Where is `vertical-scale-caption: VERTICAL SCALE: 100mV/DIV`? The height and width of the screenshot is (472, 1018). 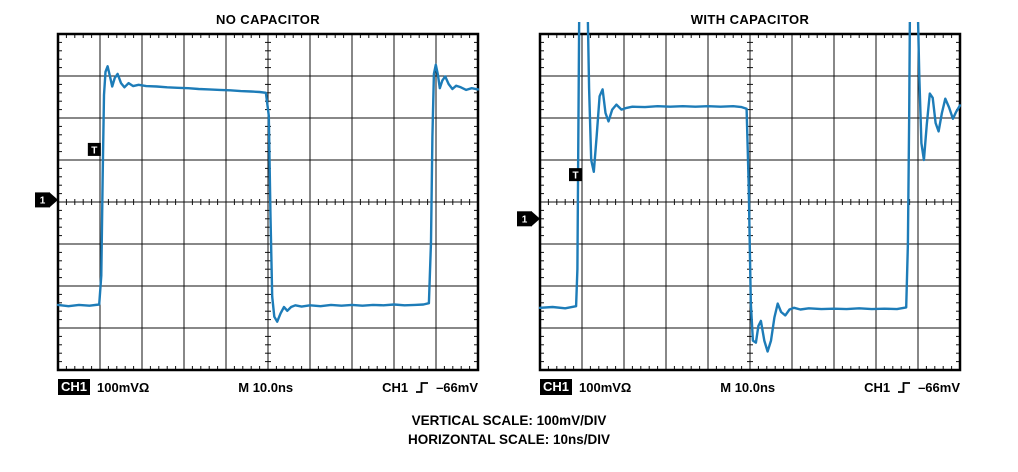
vertical-scale-caption: VERTICAL SCALE: 100mV/DIV is located at coordinates (509, 420).